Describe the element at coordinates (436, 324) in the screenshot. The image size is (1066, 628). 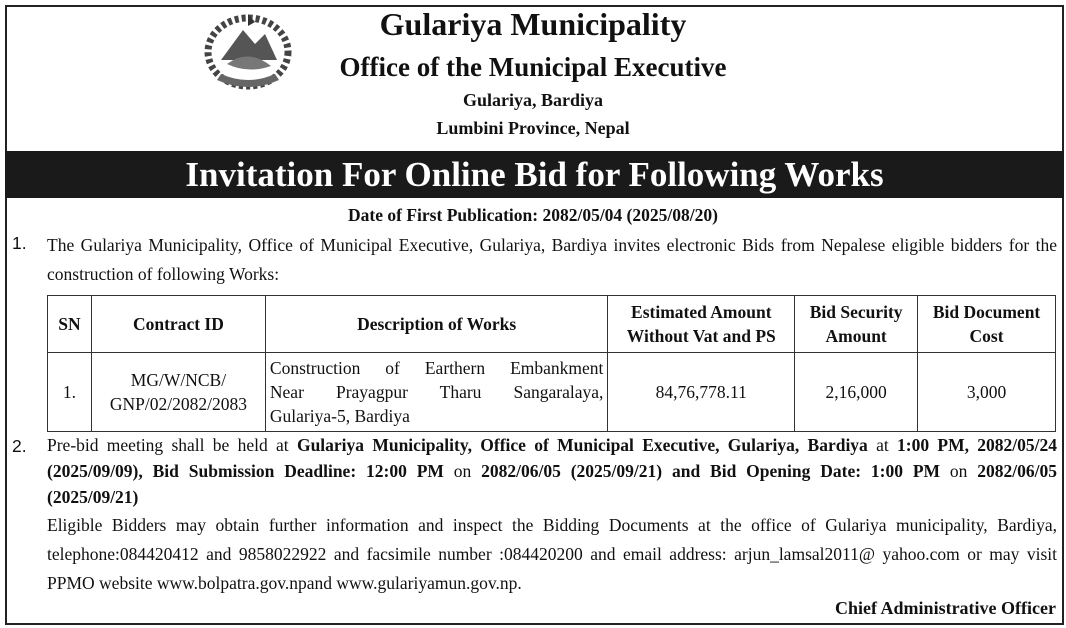
I see `header-description: Description of Works` at that location.